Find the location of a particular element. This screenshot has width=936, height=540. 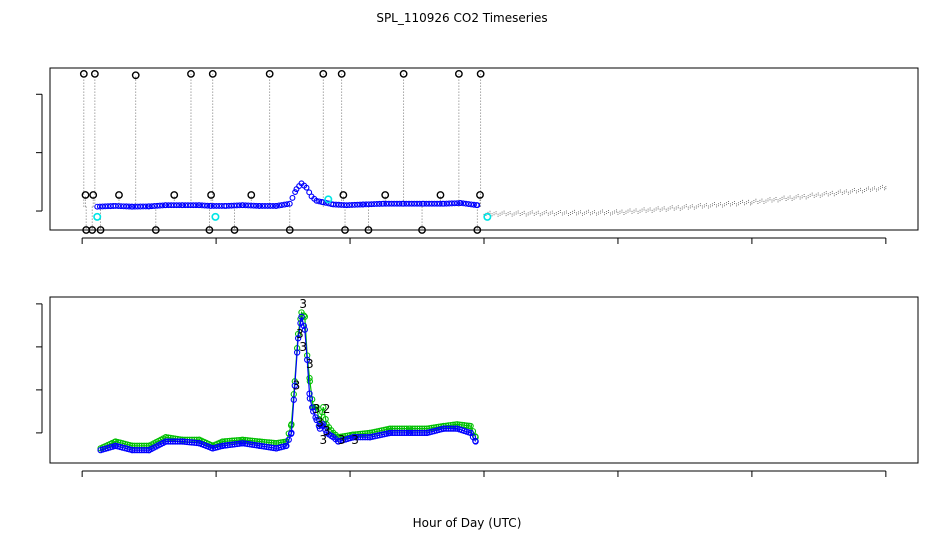

point-label: 2 is located at coordinates (327, 409).